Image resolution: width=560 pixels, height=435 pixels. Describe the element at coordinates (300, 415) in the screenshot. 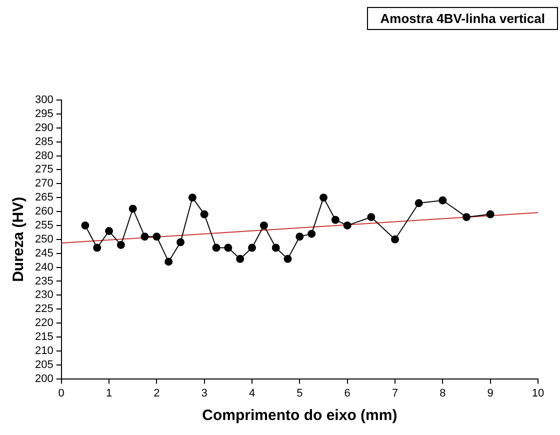

I see `x-axis-title: Comprimento do eixo (mm)` at that location.